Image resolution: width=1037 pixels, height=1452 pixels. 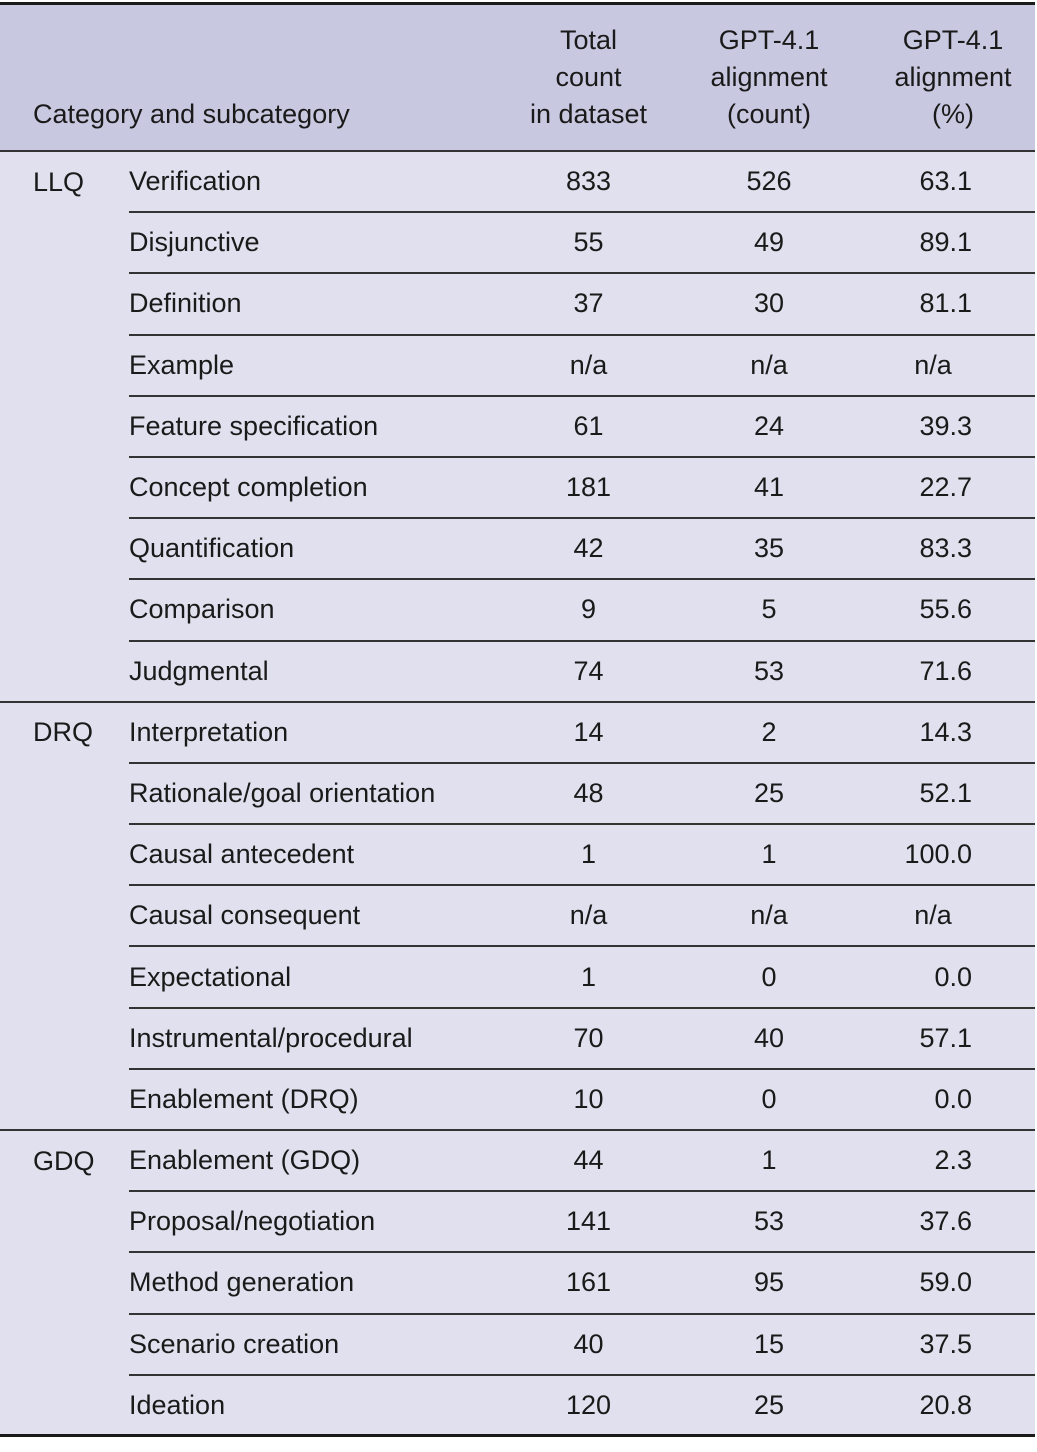 I want to click on alignment-pct-cell: 37.5, so click(x=953, y=1344).